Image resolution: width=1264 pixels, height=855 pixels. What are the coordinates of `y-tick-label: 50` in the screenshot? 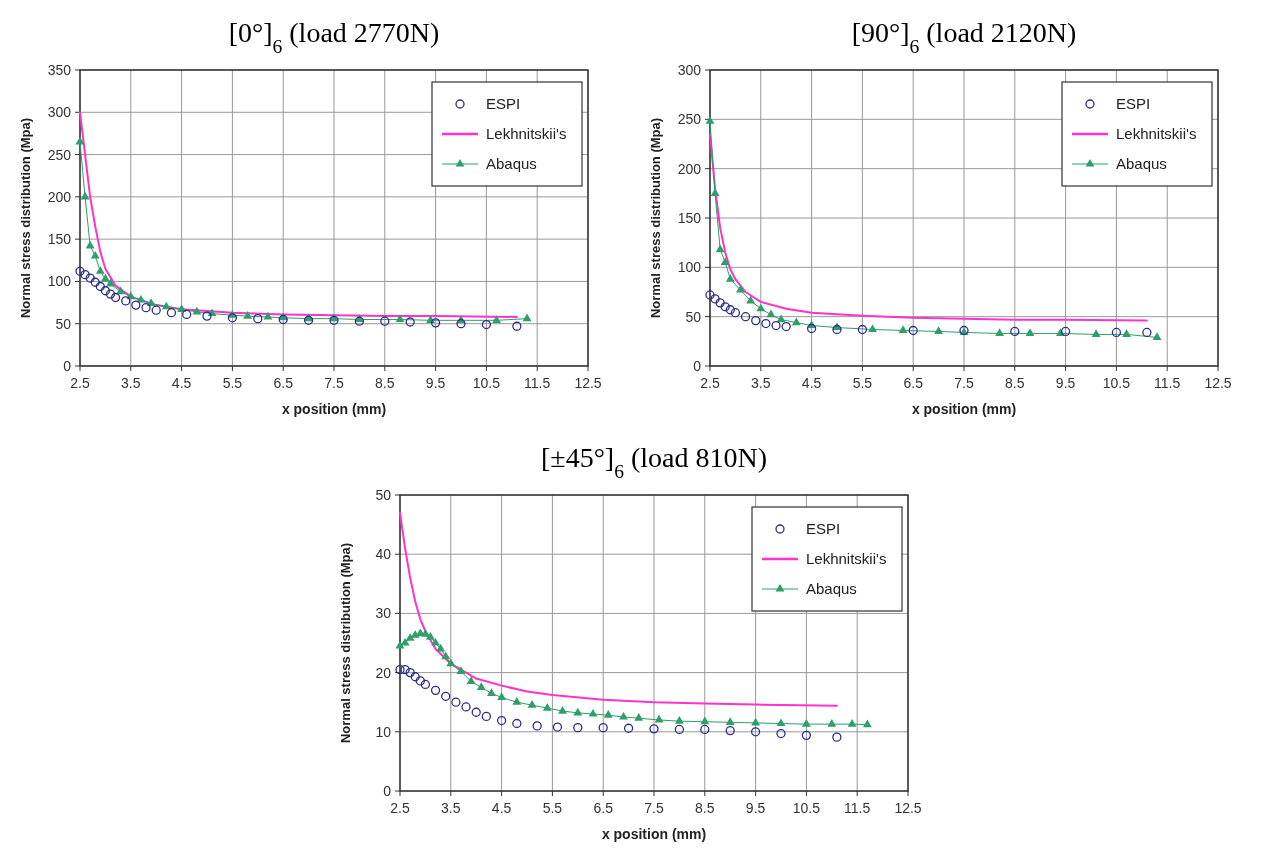 It's located at (63, 323).